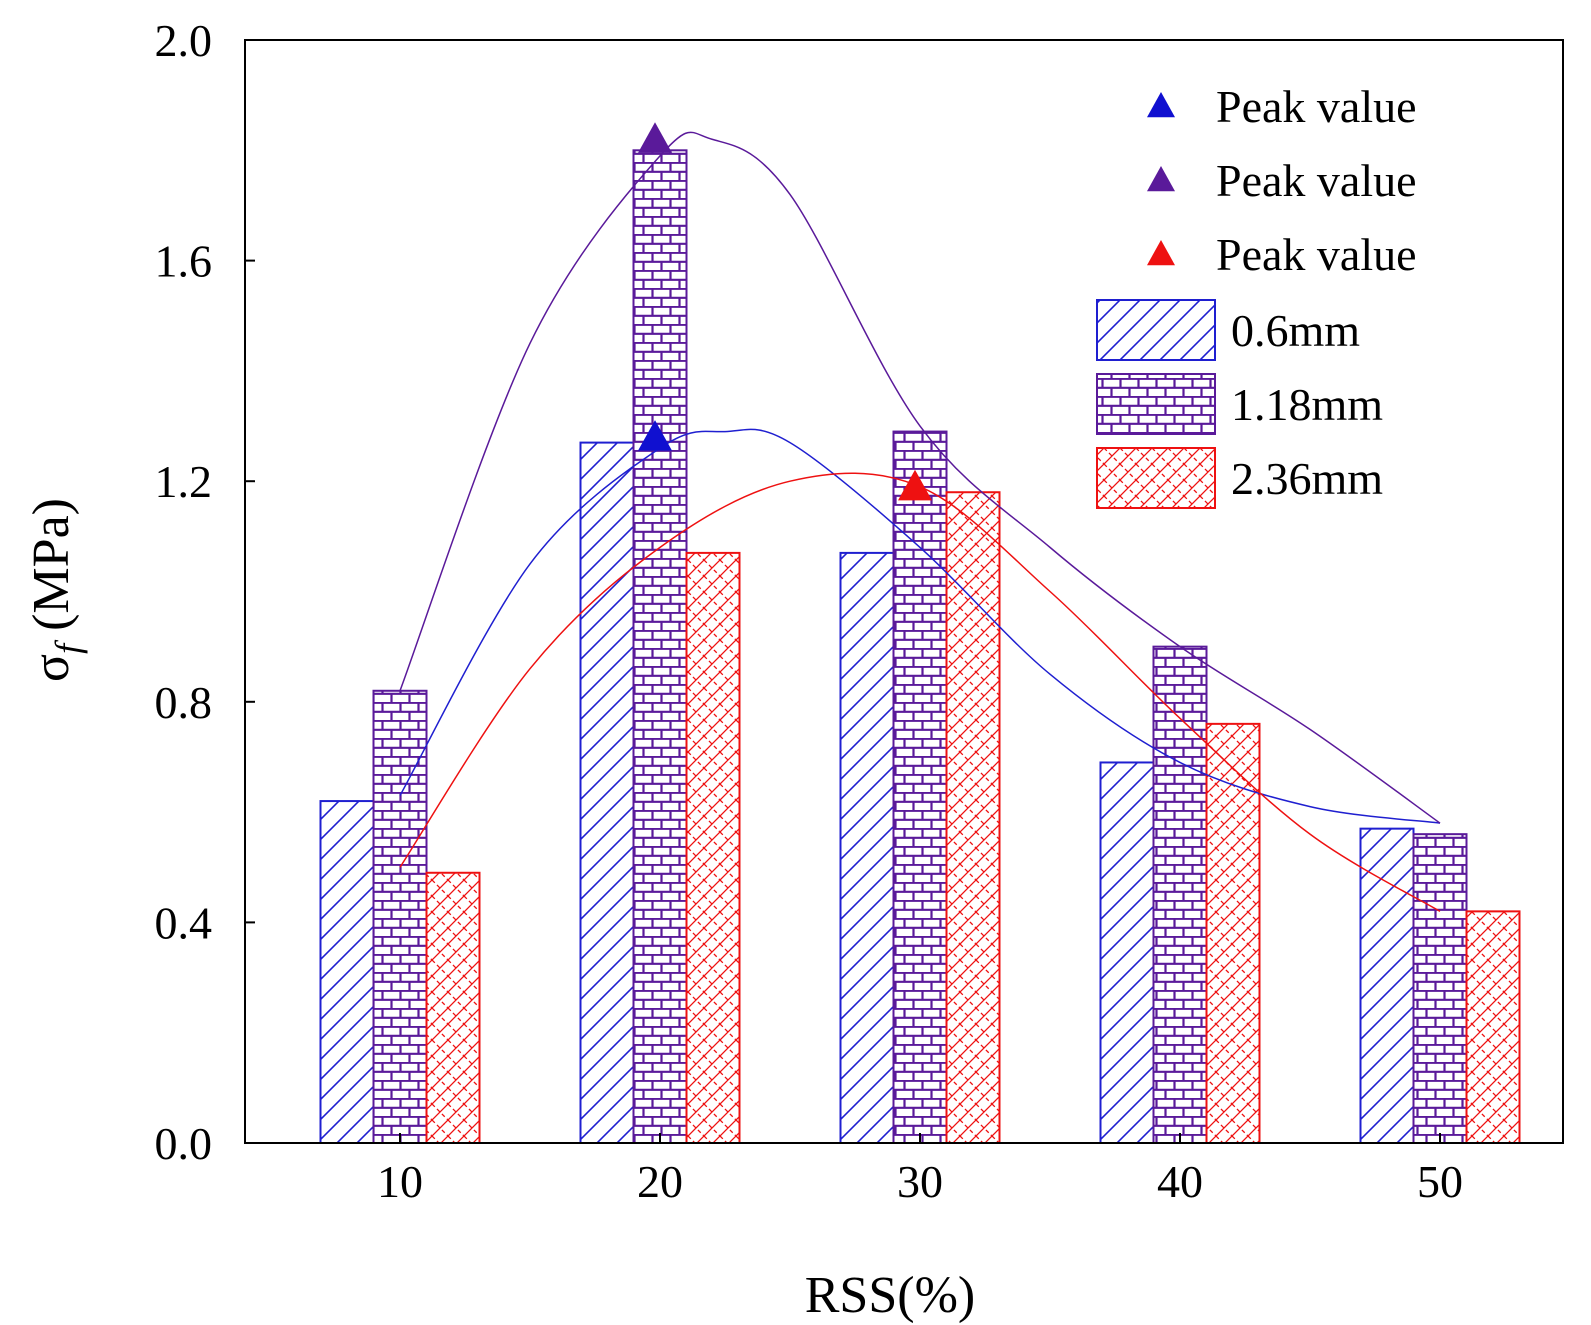  Describe the element at coordinates (1295, 330) in the screenshot. I see `legend-label-0.6mm: 0.6mm` at that location.